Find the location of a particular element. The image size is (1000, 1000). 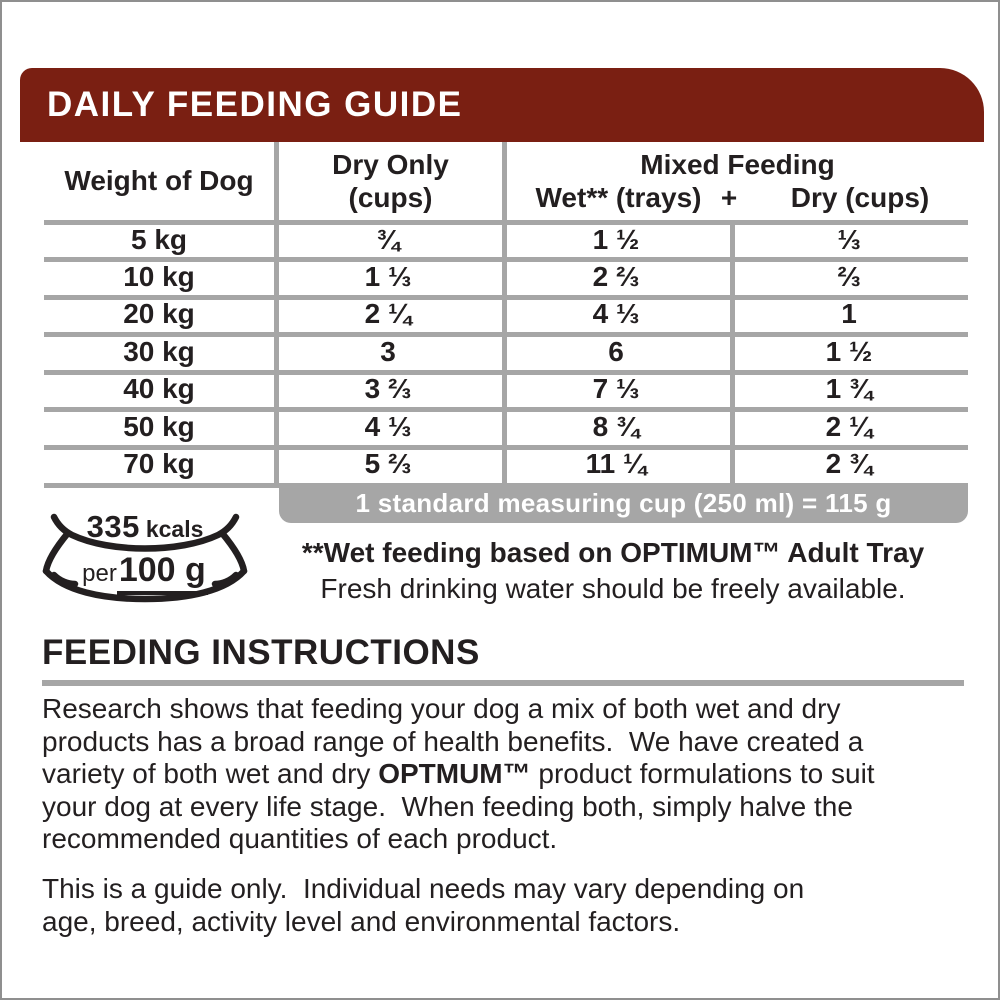

table-cell: ¾ is located at coordinates (388, 239).